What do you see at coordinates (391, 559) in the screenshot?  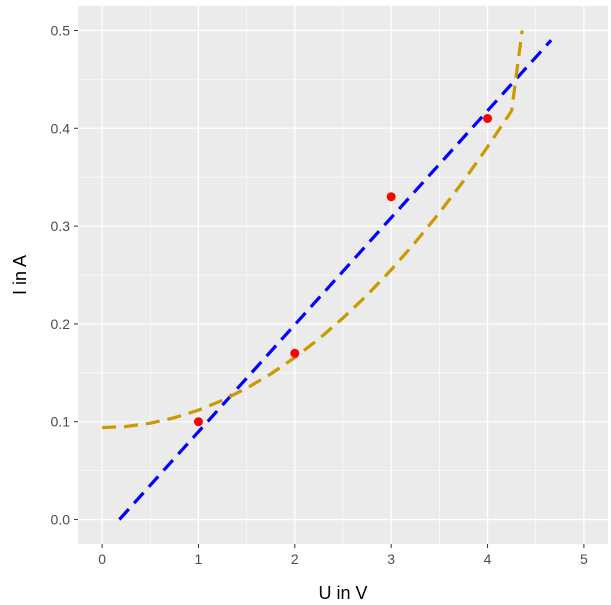 I see `x-tick-label: 3` at bounding box center [391, 559].